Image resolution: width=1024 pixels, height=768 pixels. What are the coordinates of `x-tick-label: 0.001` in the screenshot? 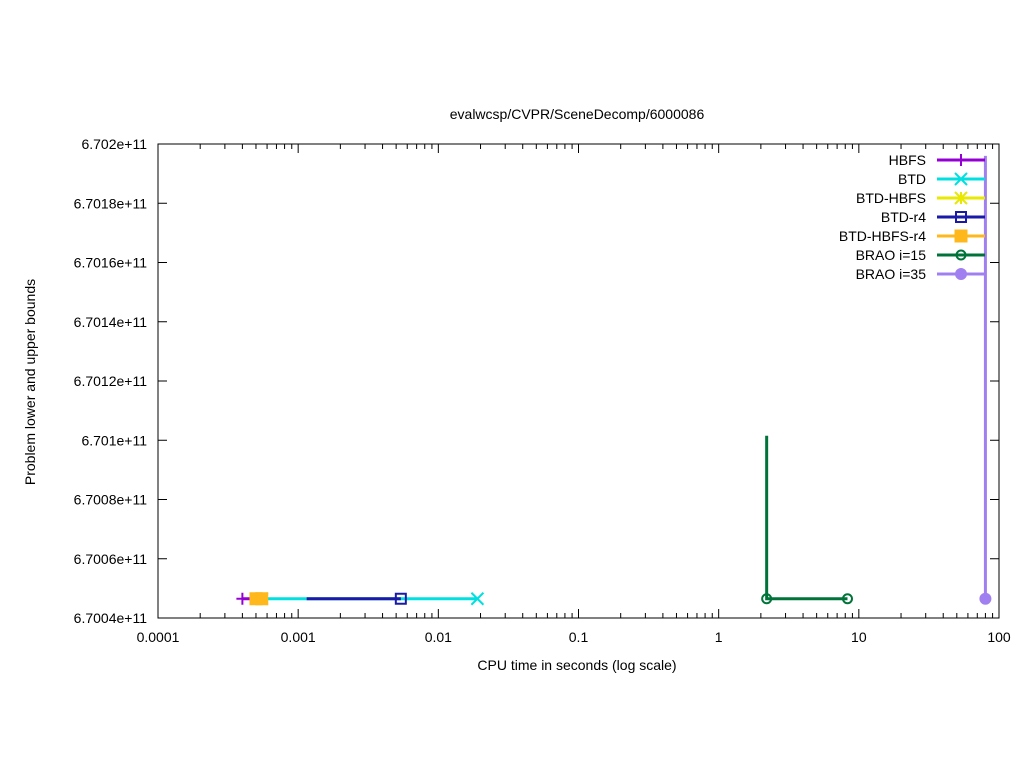 It's located at (298, 637).